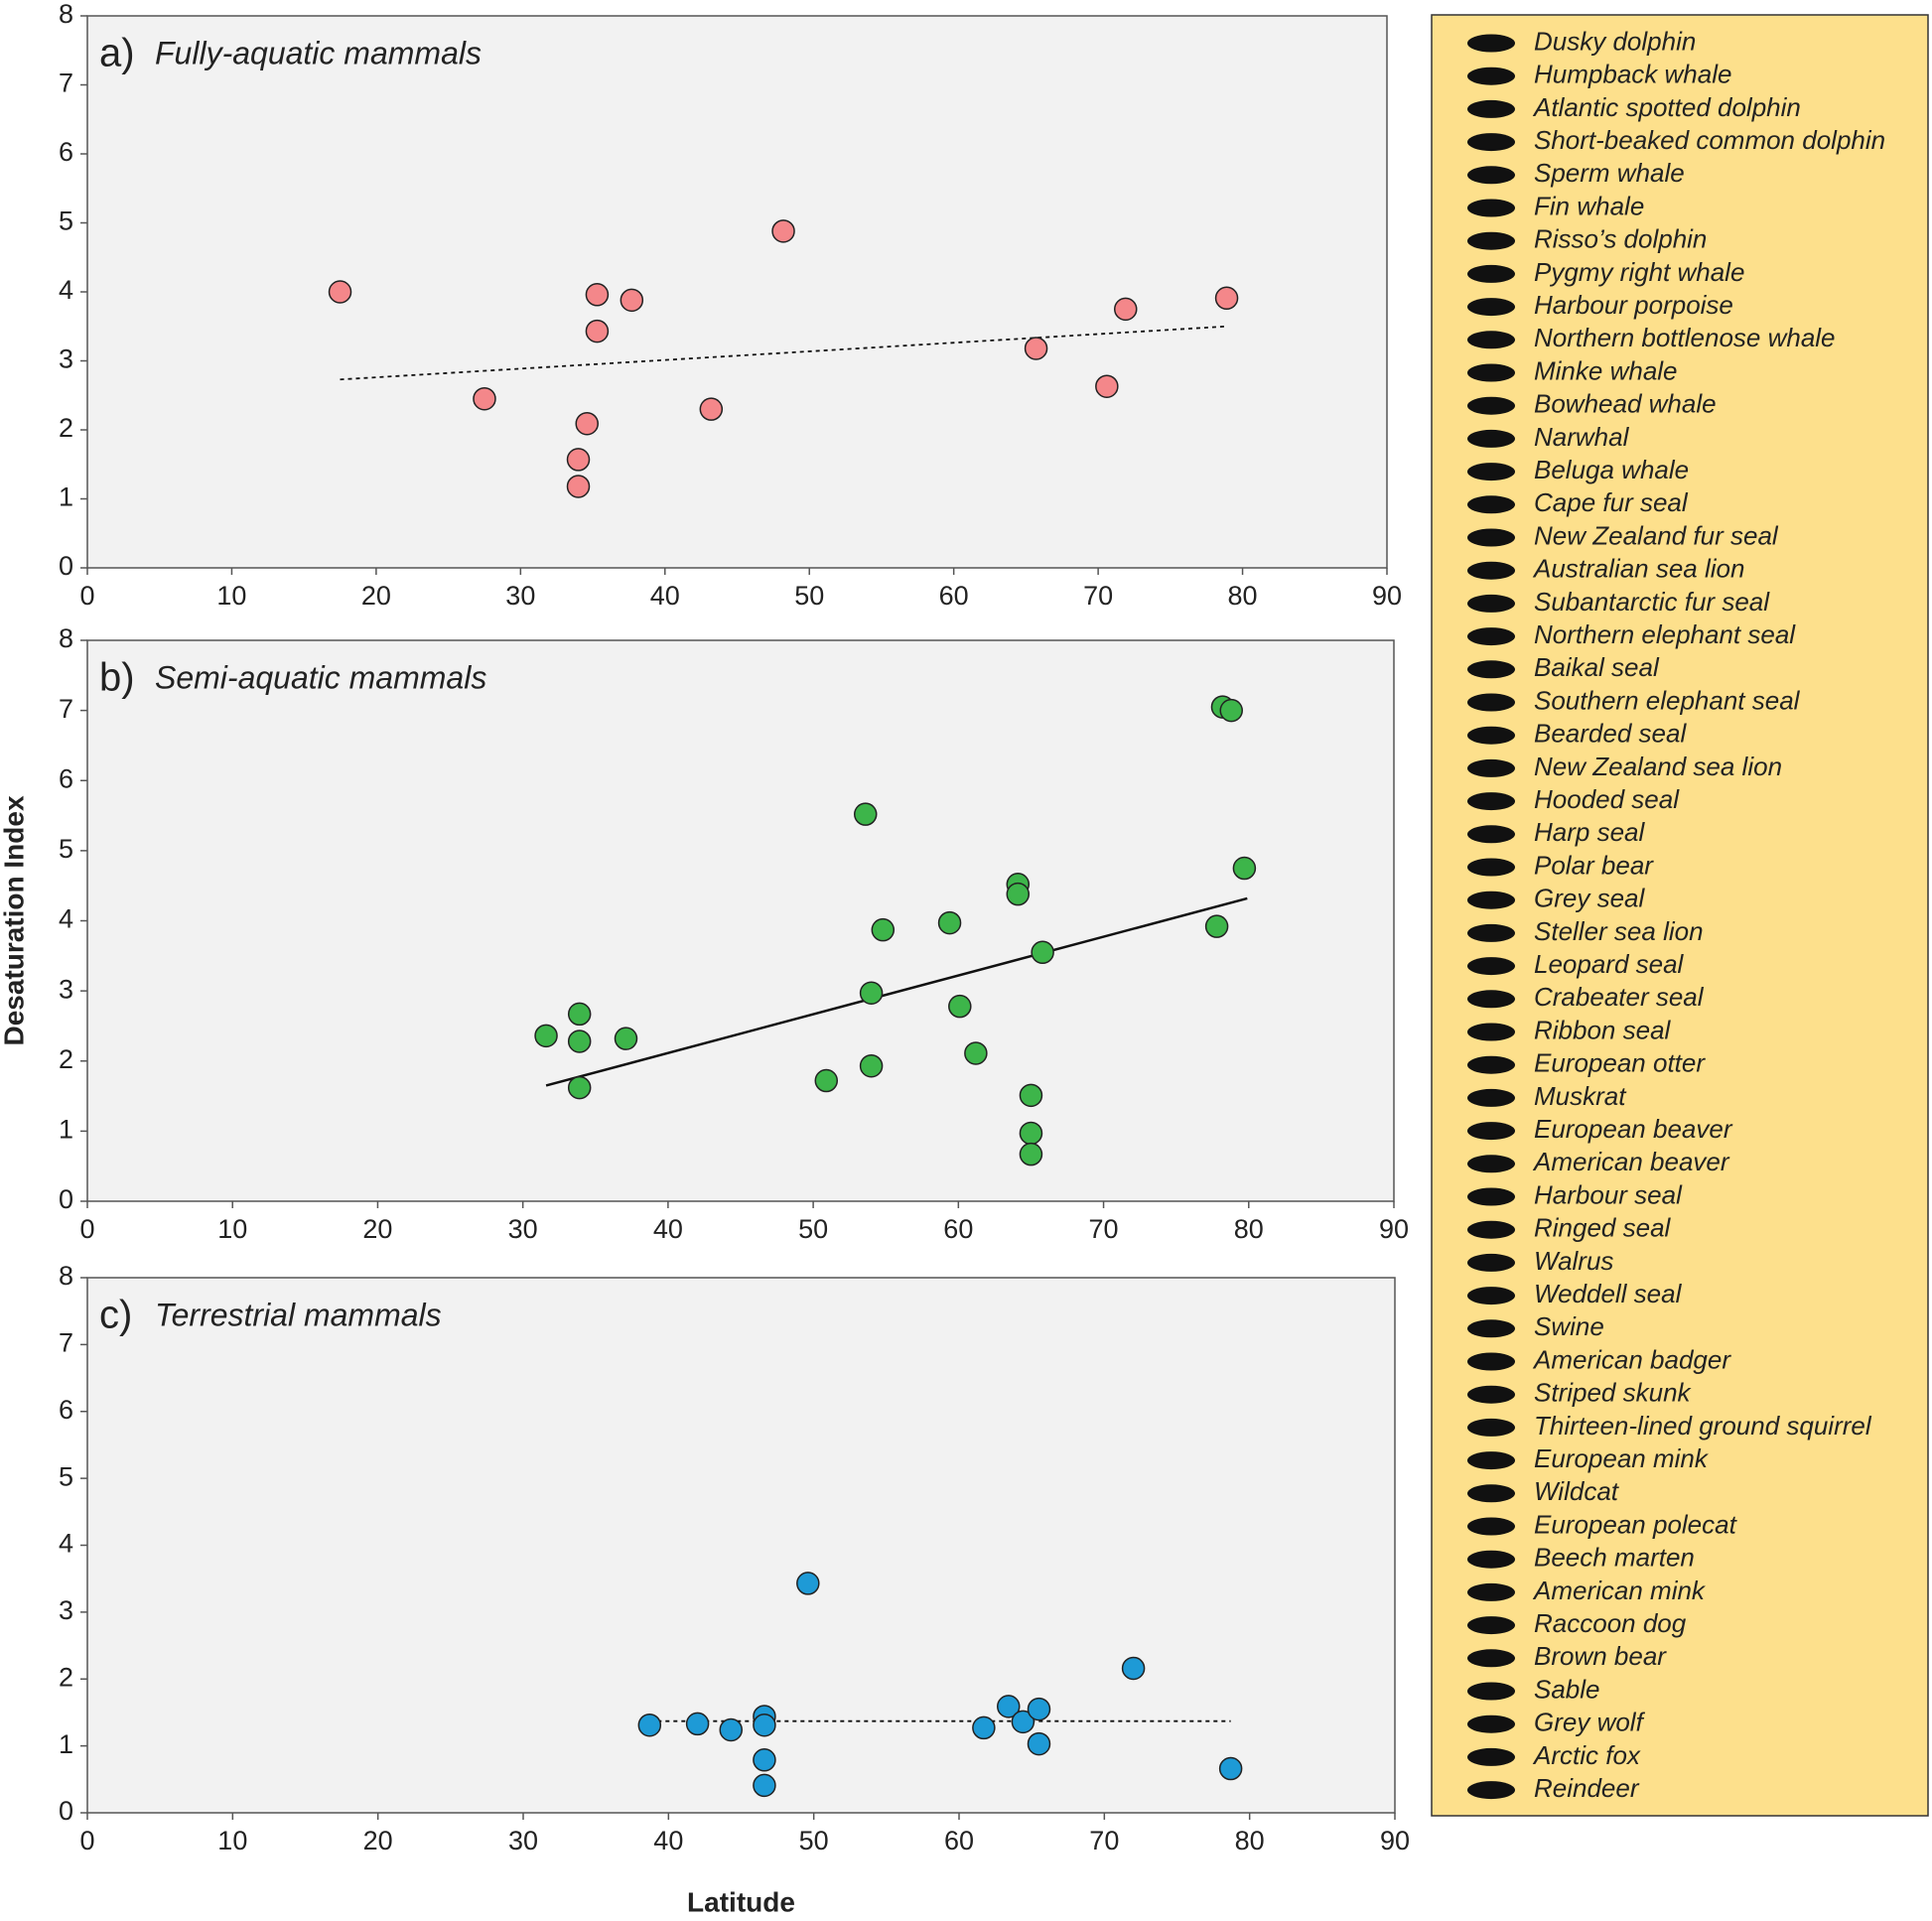 The image size is (1932, 1921). I want to click on legend-label: Risso’s dolphin, so click(1621, 239).